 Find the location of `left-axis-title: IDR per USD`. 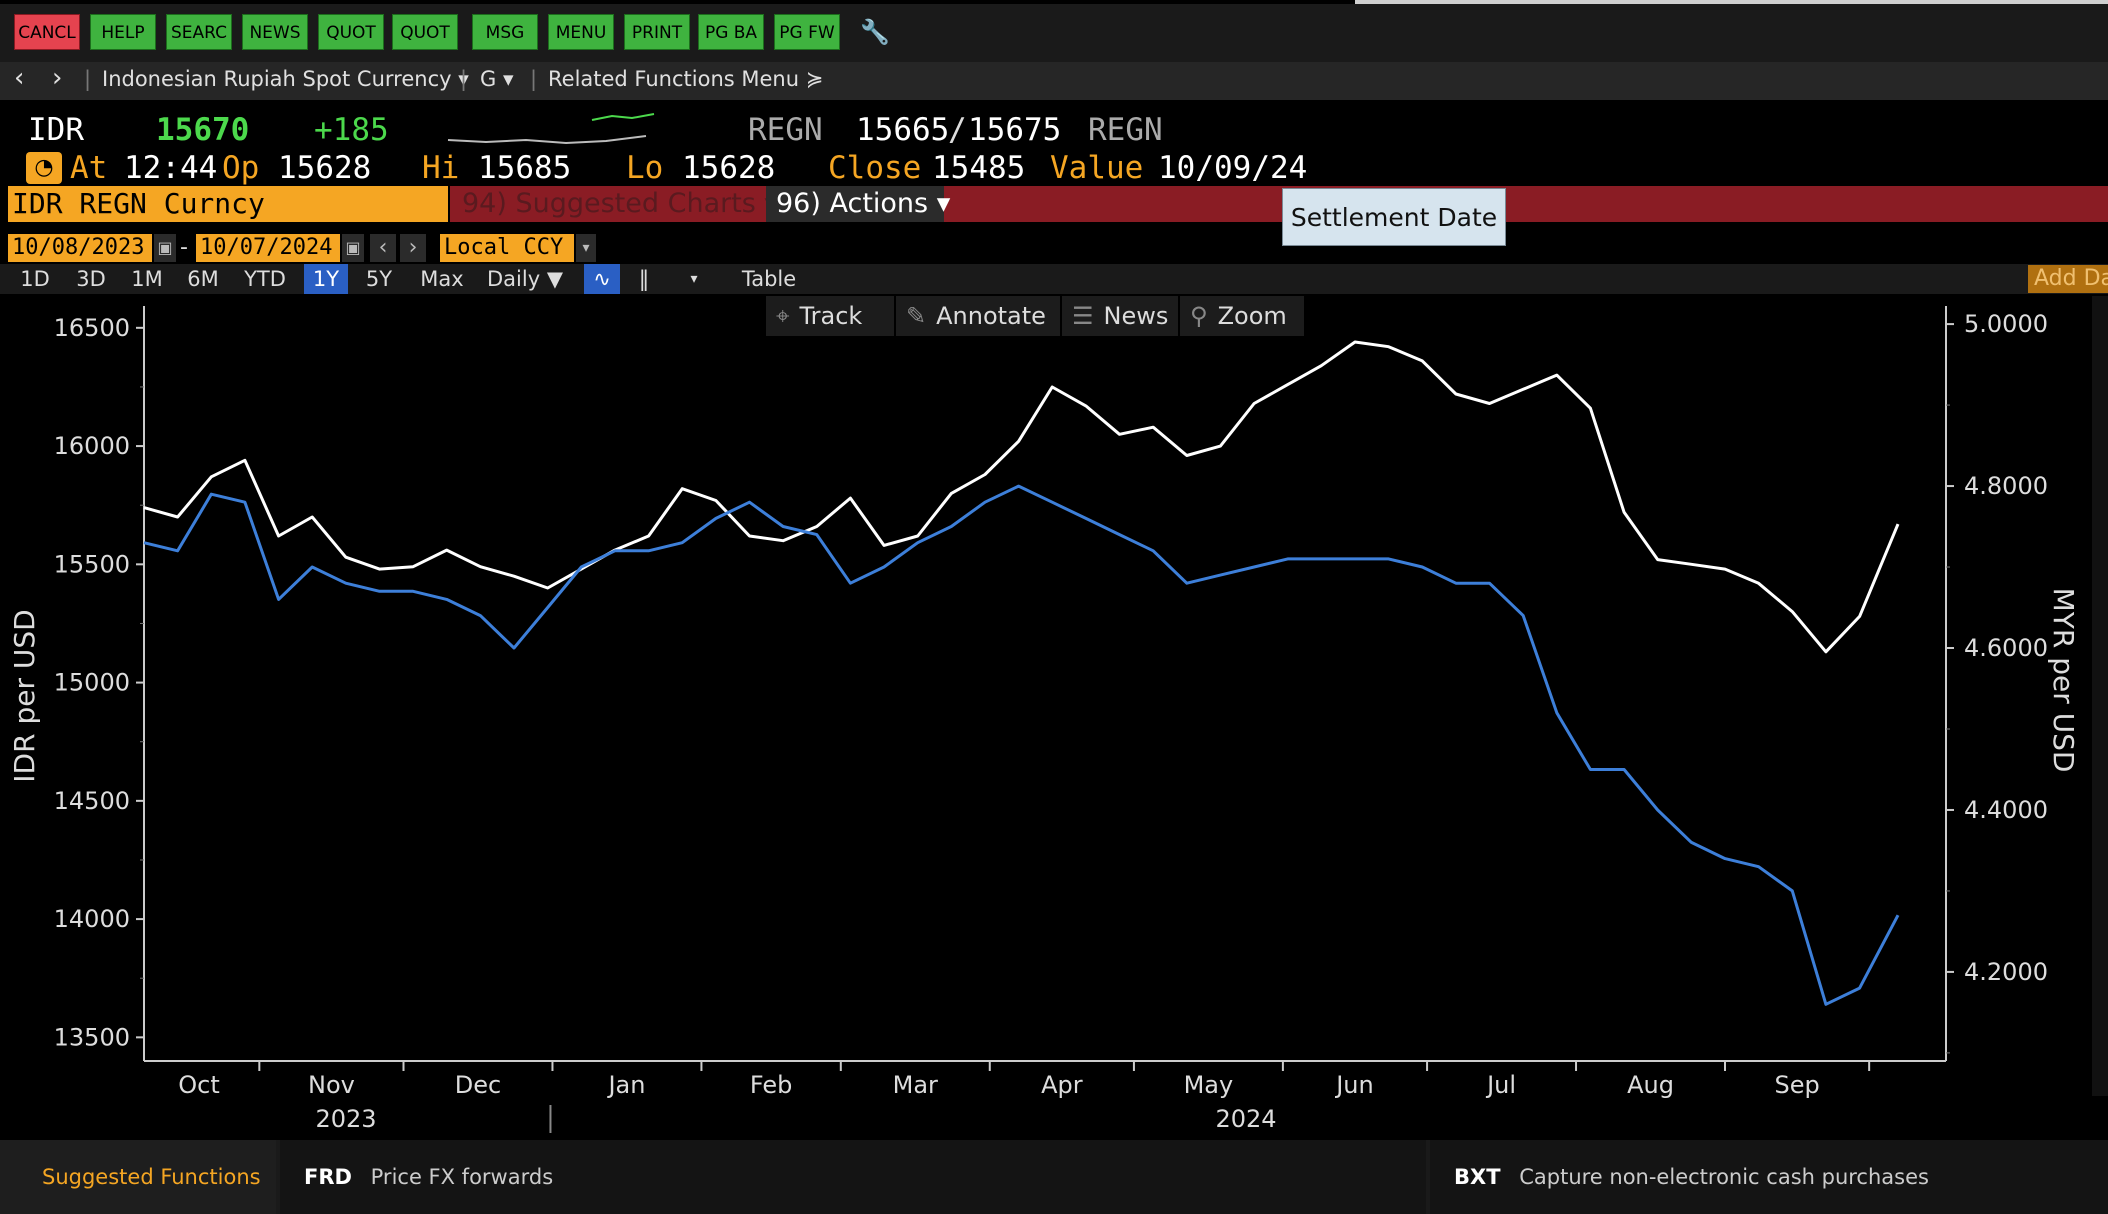

left-axis-title: IDR per USD is located at coordinates (24, 695).